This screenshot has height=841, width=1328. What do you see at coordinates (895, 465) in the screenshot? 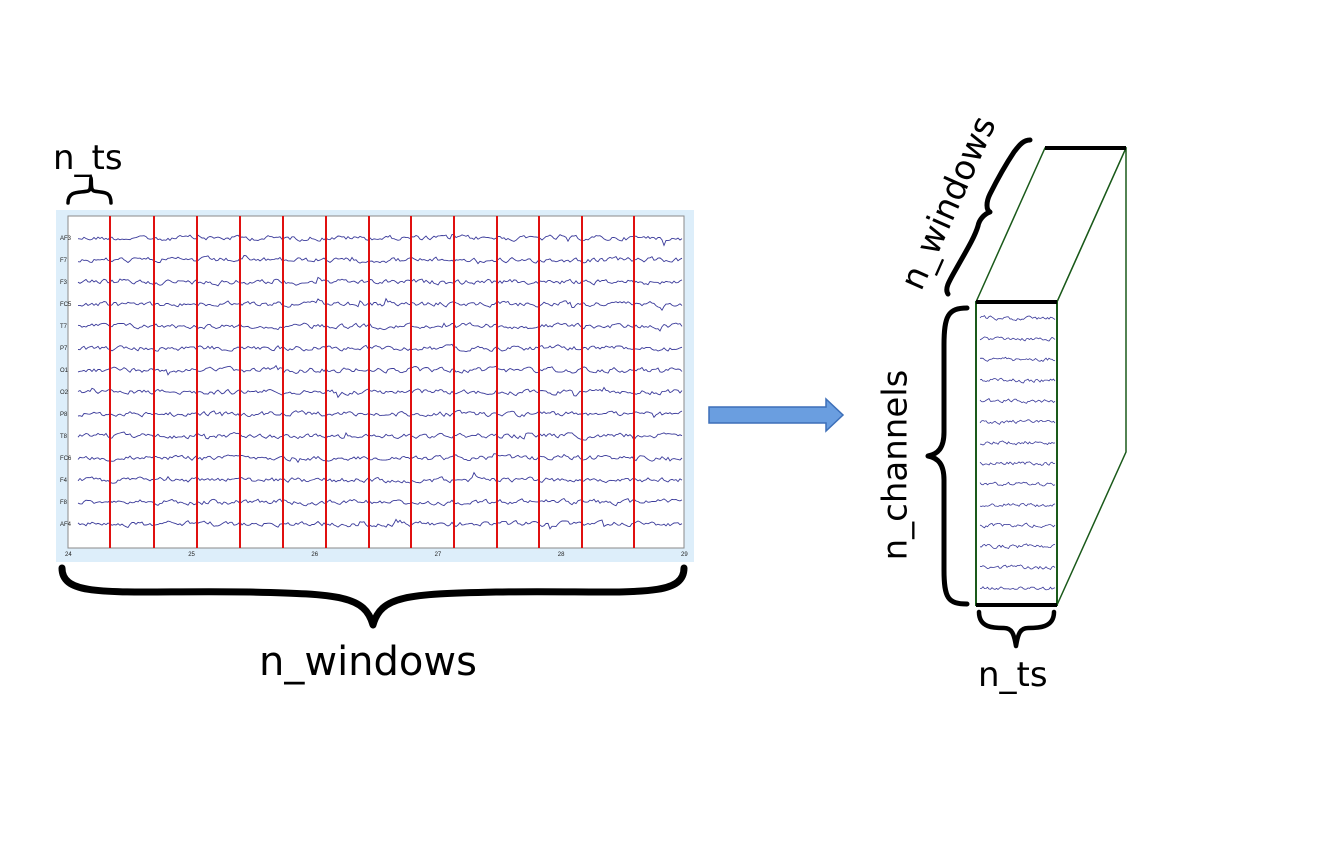
I see `n-channels-label: n_channels` at bounding box center [895, 465].